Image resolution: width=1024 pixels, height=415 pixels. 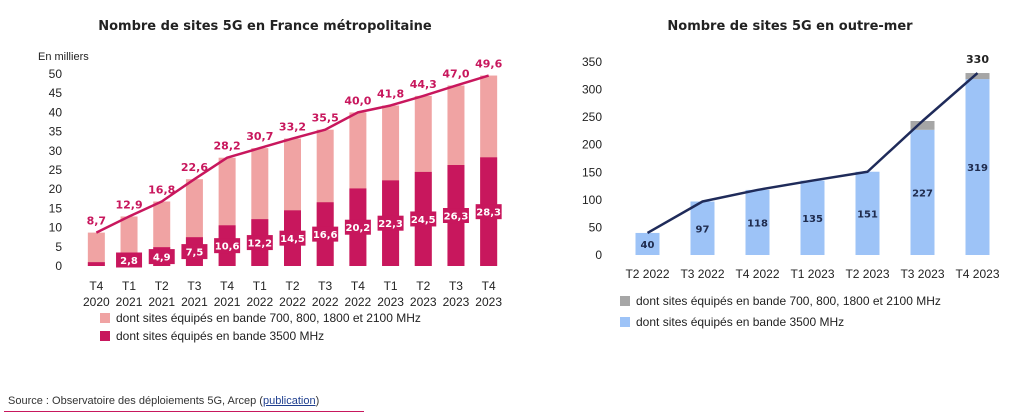 What do you see at coordinates (56, 112) in the screenshot?
I see `y-tick-label: 40` at bounding box center [56, 112].